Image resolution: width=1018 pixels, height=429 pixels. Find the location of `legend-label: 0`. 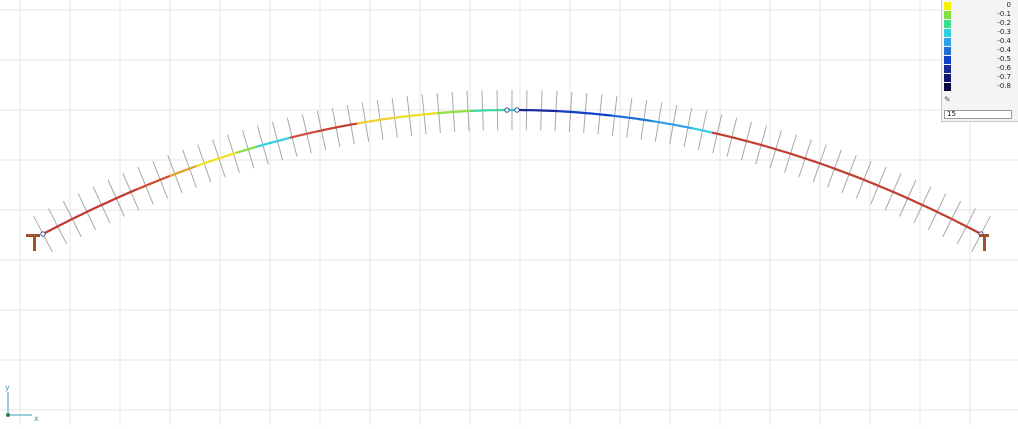

legend-label: 0 is located at coordinates (1009, 5).